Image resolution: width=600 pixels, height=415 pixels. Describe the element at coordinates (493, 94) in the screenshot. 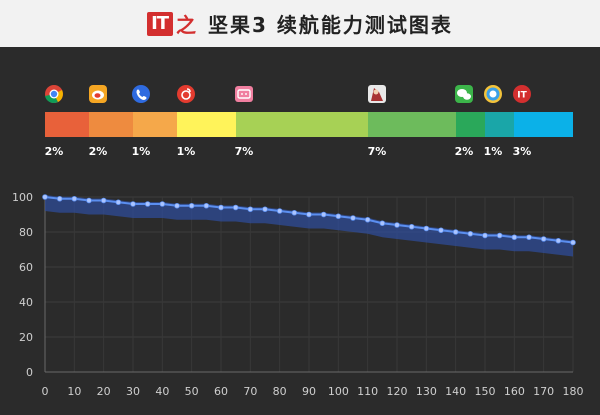

I see `browser-icon` at that location.